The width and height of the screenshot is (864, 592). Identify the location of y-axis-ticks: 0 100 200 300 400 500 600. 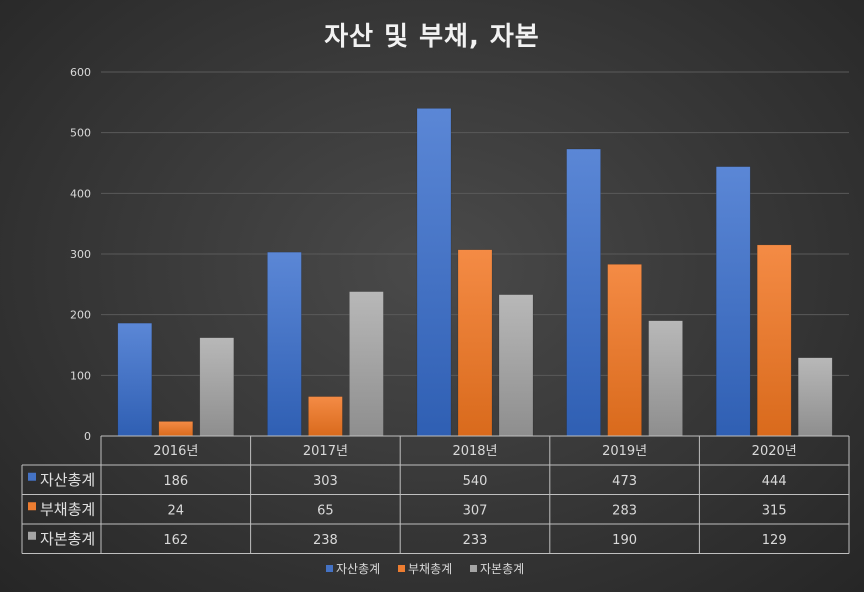
(80, 254).